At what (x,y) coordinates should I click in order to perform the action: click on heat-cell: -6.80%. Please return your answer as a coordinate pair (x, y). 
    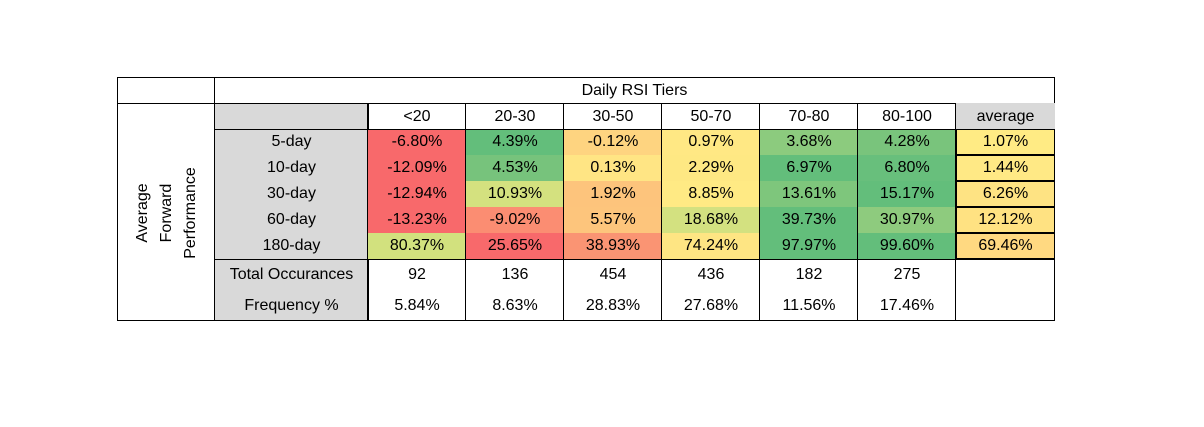
    Looking at the image, I should click on (417, 142).